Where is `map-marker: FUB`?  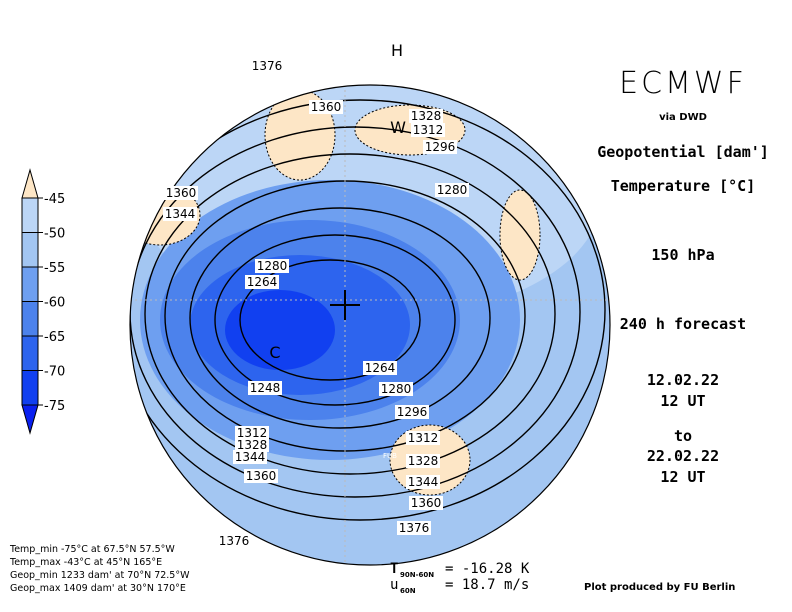
map-marker: FUB is located at coordinates (390, 456).